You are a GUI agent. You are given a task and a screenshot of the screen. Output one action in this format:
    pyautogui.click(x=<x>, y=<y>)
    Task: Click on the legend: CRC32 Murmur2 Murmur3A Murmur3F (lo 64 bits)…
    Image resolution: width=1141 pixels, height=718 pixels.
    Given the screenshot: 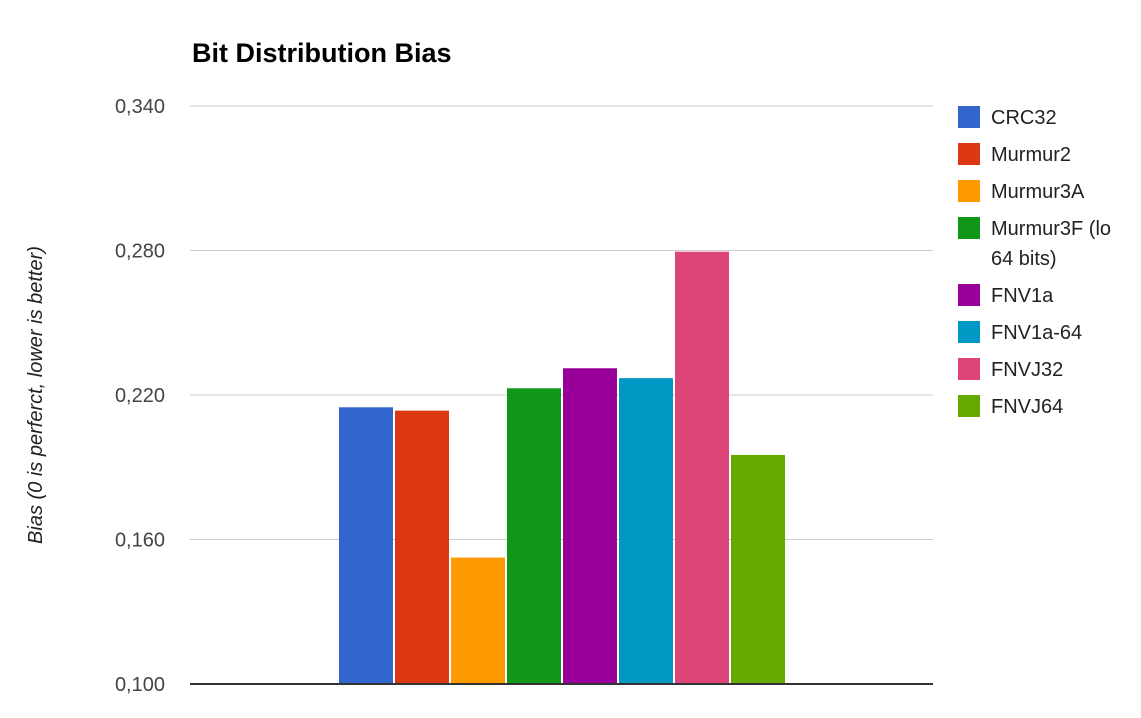 What is the action you would take?
    pyautogui.click(x=1034, y=262)
    